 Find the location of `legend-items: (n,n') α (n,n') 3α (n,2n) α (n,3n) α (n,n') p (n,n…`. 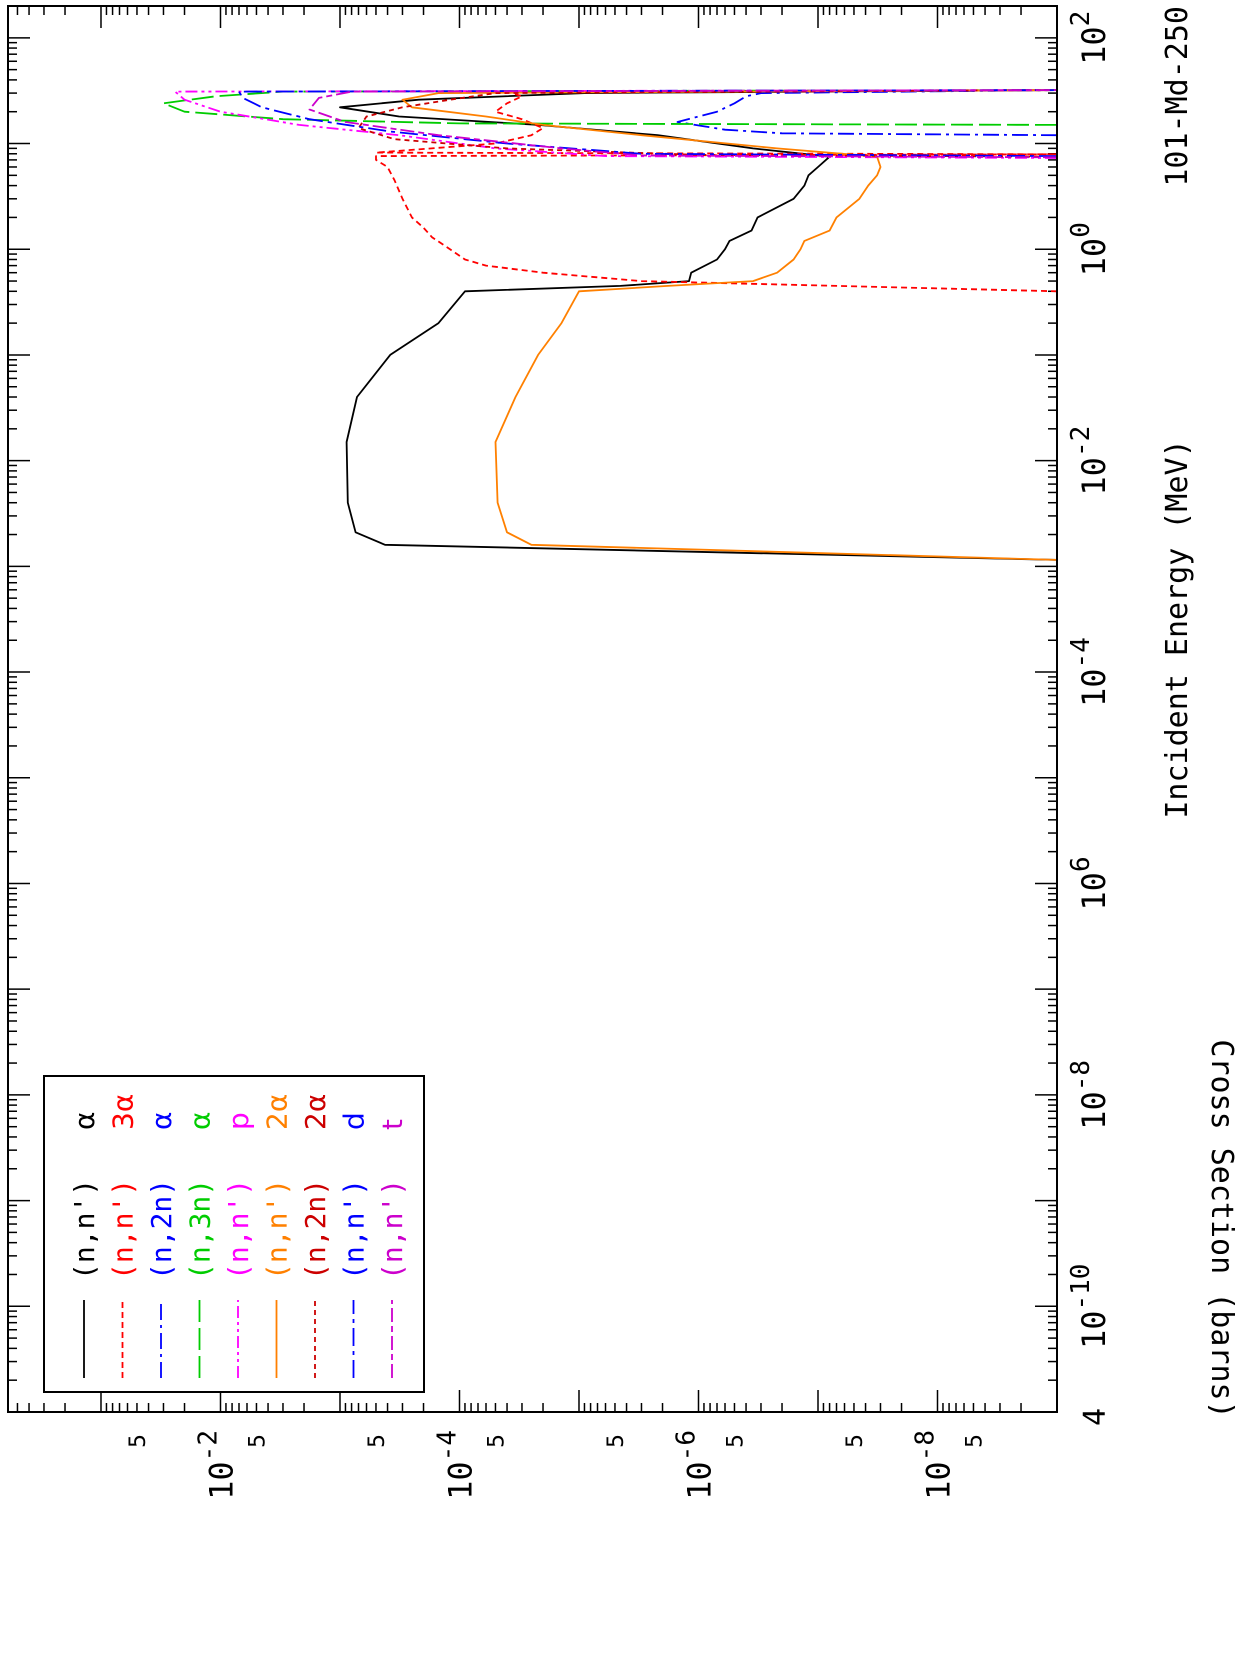

legend-items: (n,n') α (n,n') 3α (n,2n) α (n,3n) α (n,n') p (n,n… is located at coordinates (238, 1236).